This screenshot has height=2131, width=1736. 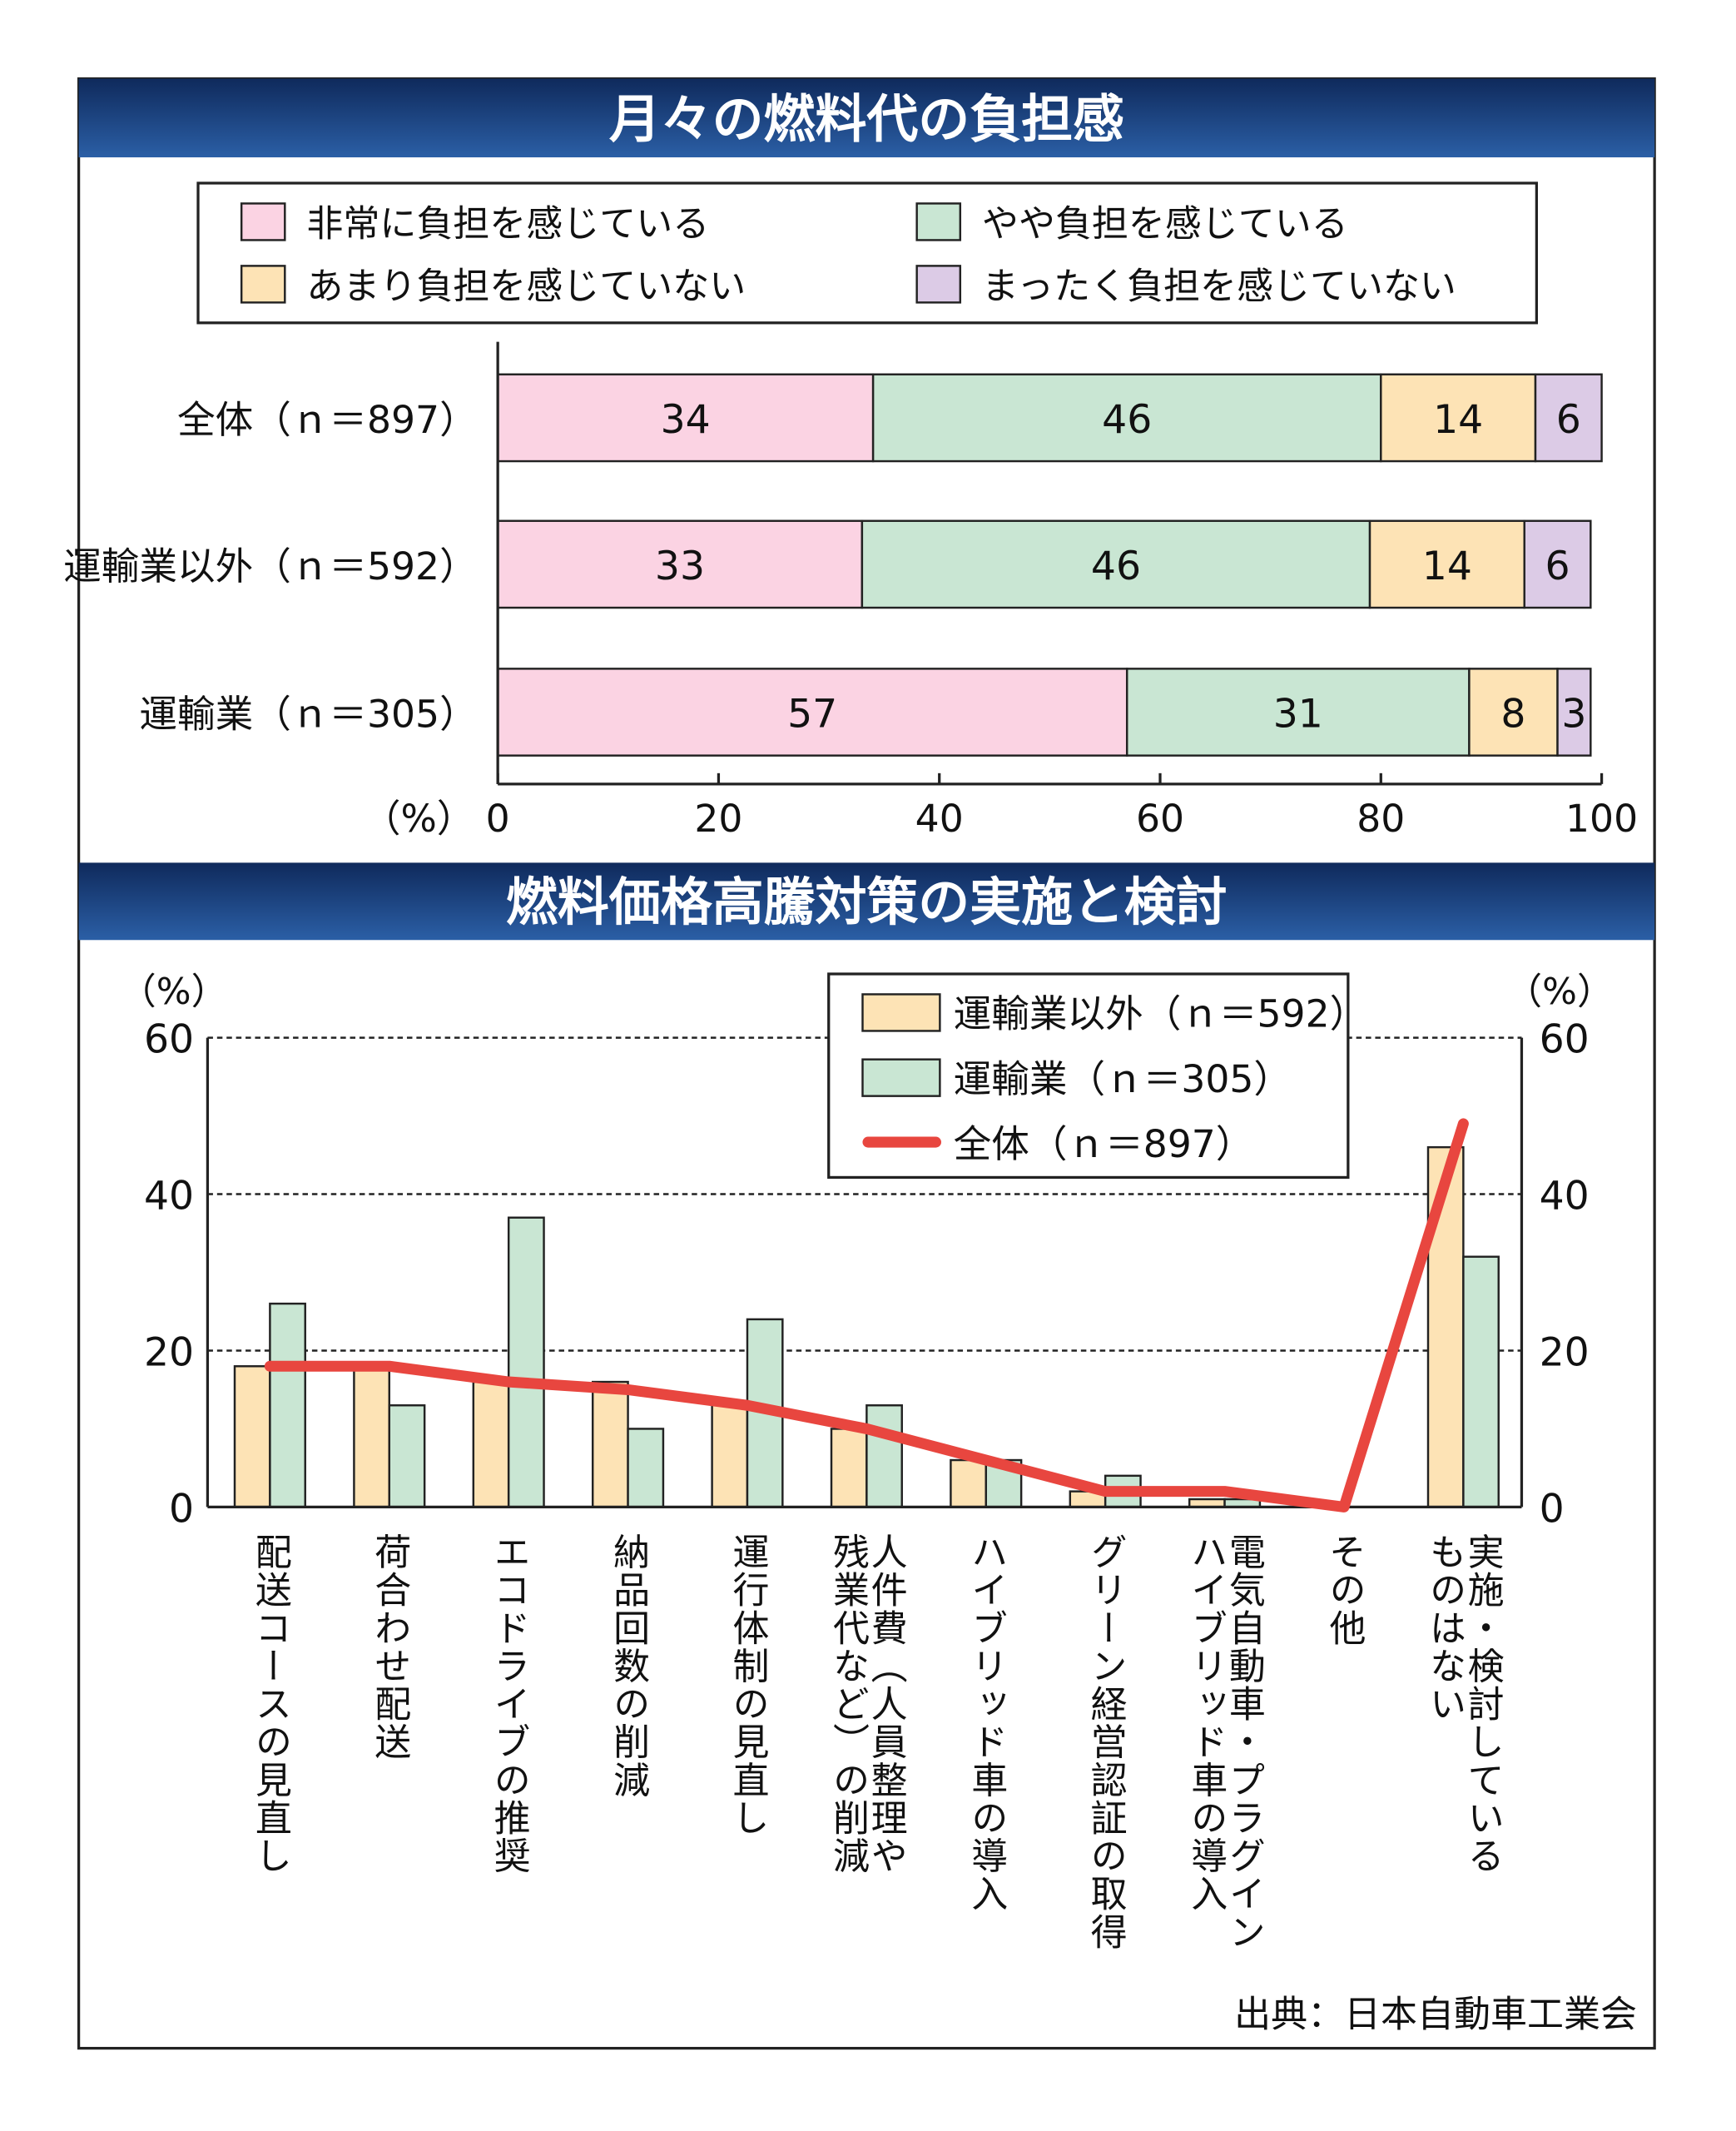 I want to click on segment-value-label: 33, so click(x=680, y=566).